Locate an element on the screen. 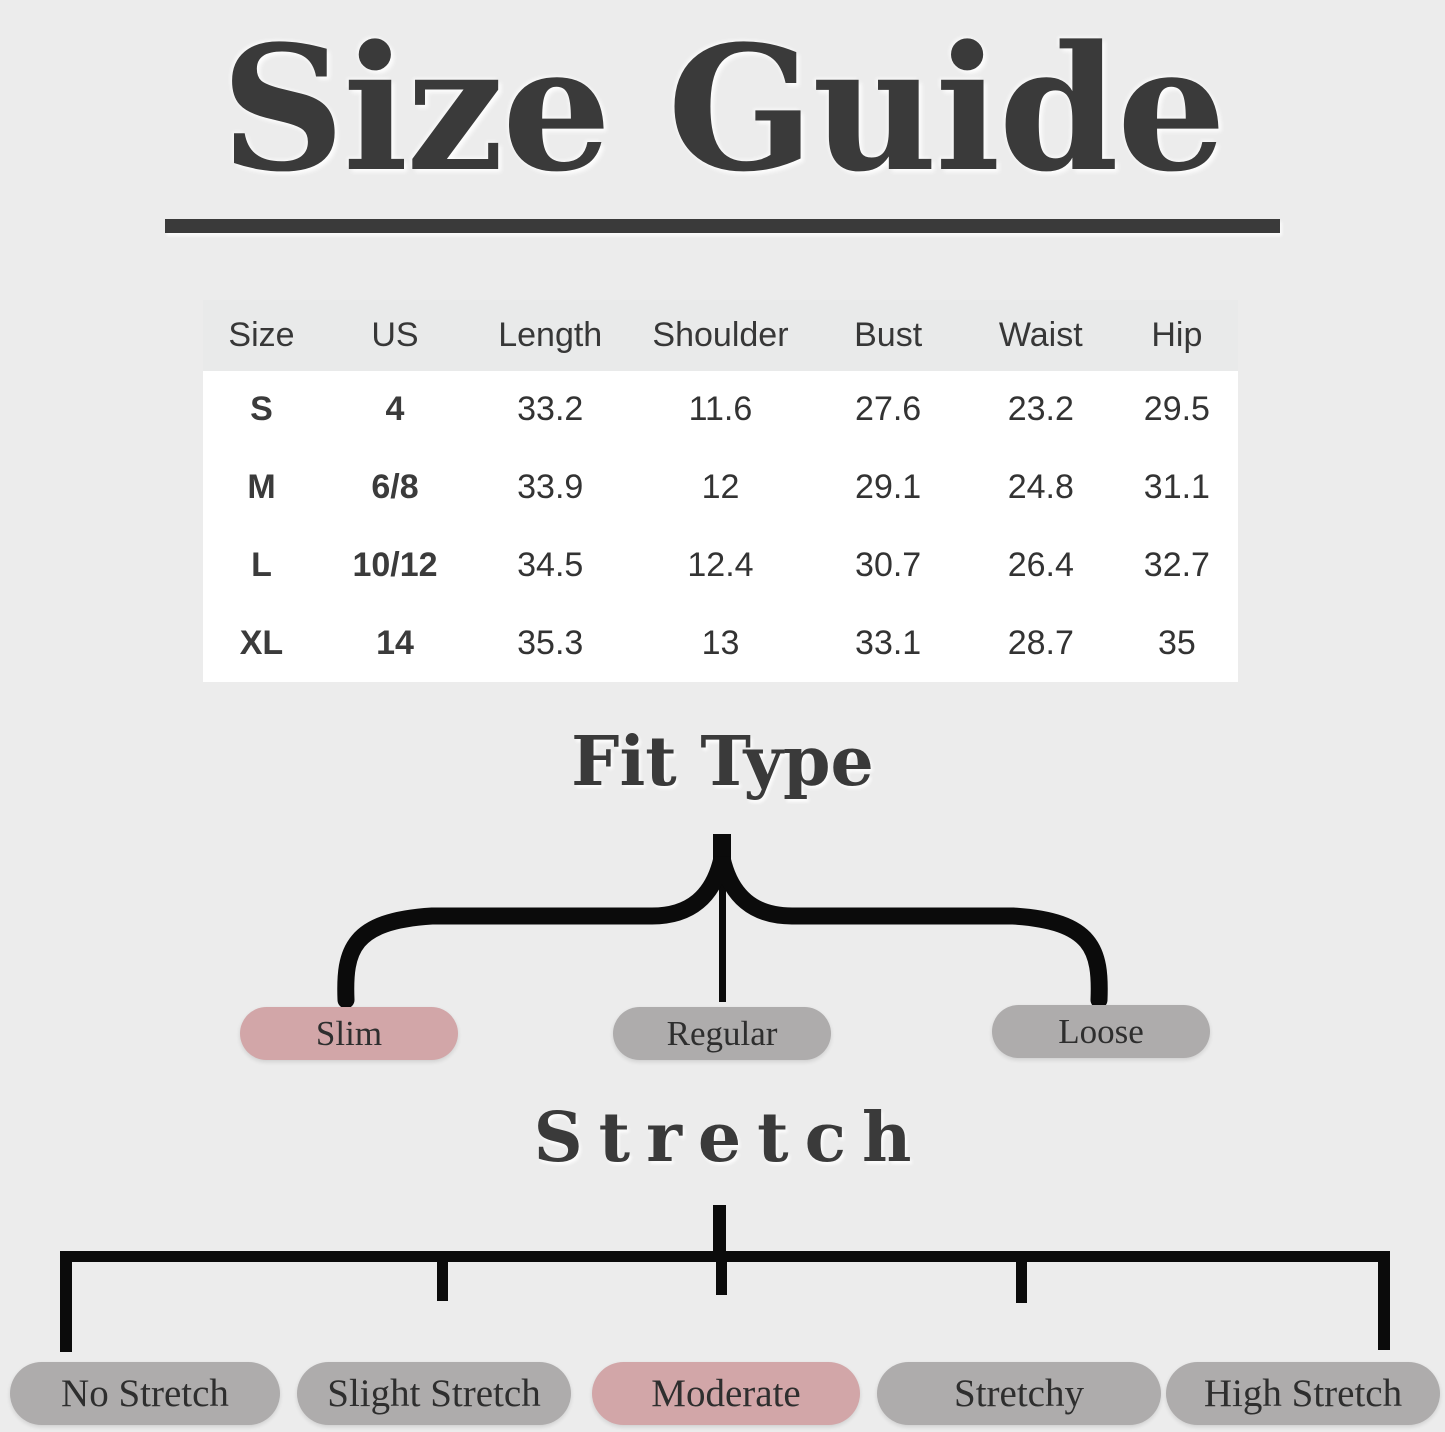 This screenshot has height=1432, width=1445. column-header-shoulder: Shoulder is located at coordinates (720, 335).